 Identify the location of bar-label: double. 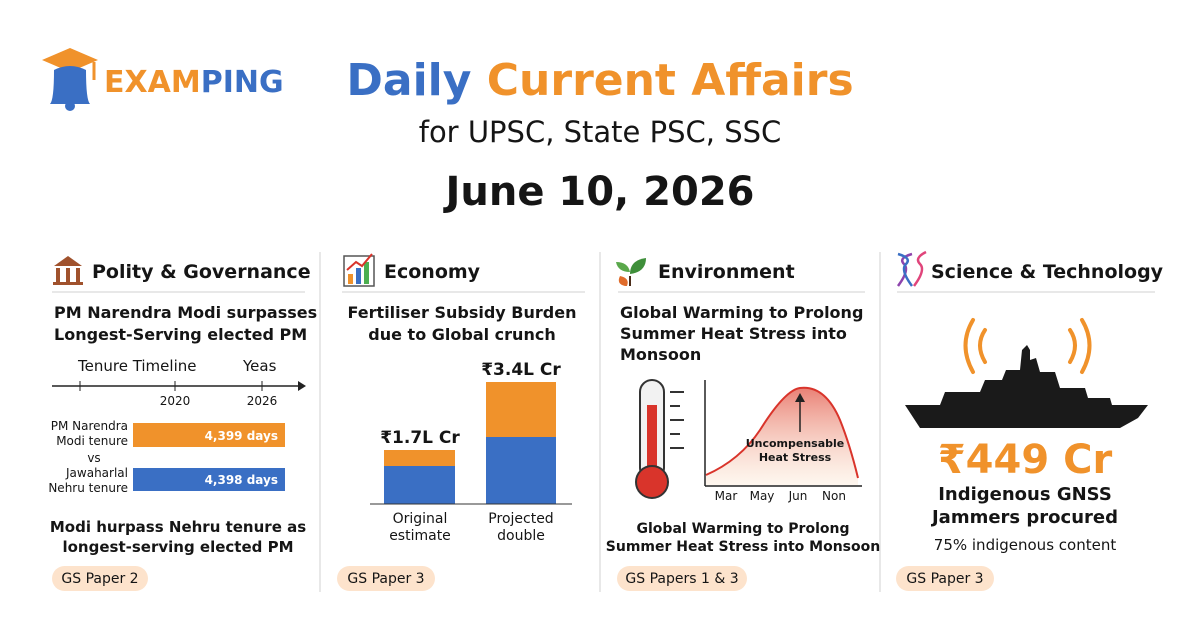
(521, 536).